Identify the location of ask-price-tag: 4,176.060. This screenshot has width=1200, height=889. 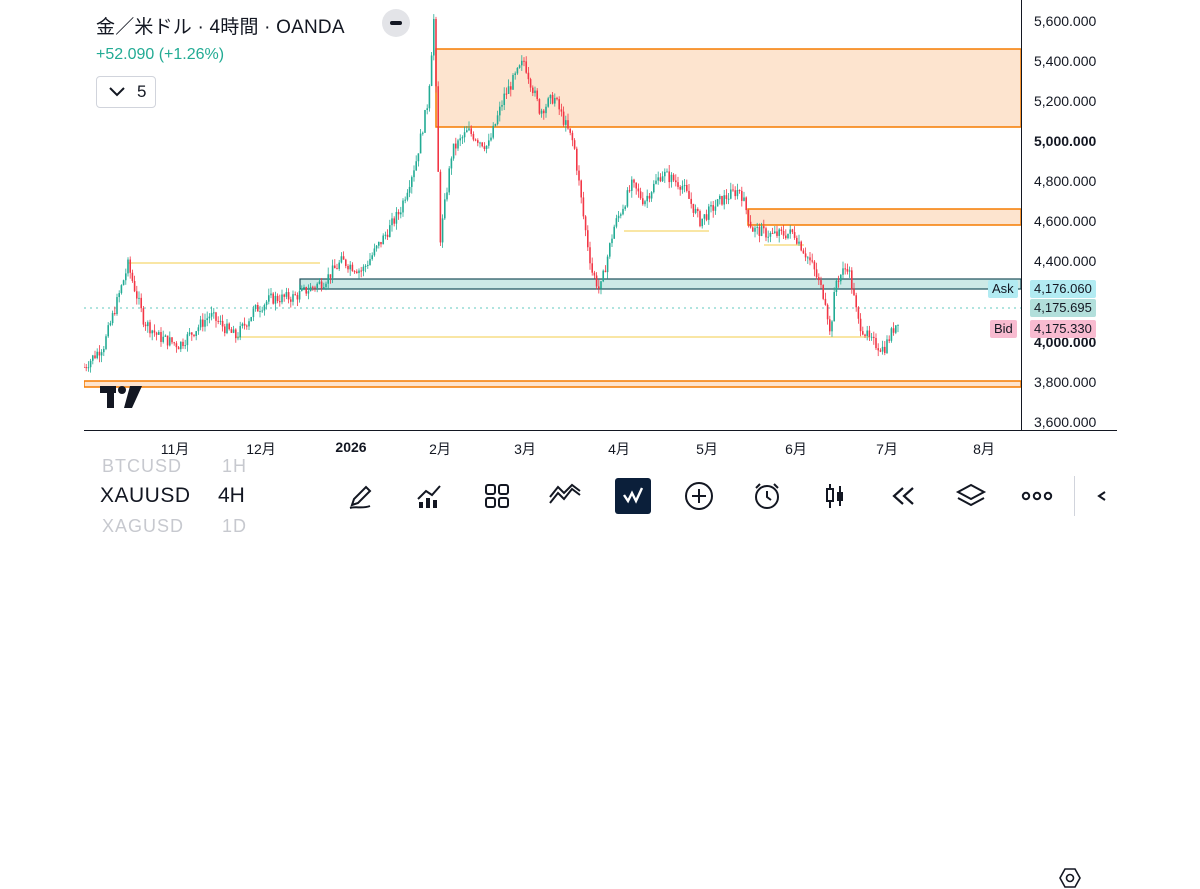
(1063, 289).